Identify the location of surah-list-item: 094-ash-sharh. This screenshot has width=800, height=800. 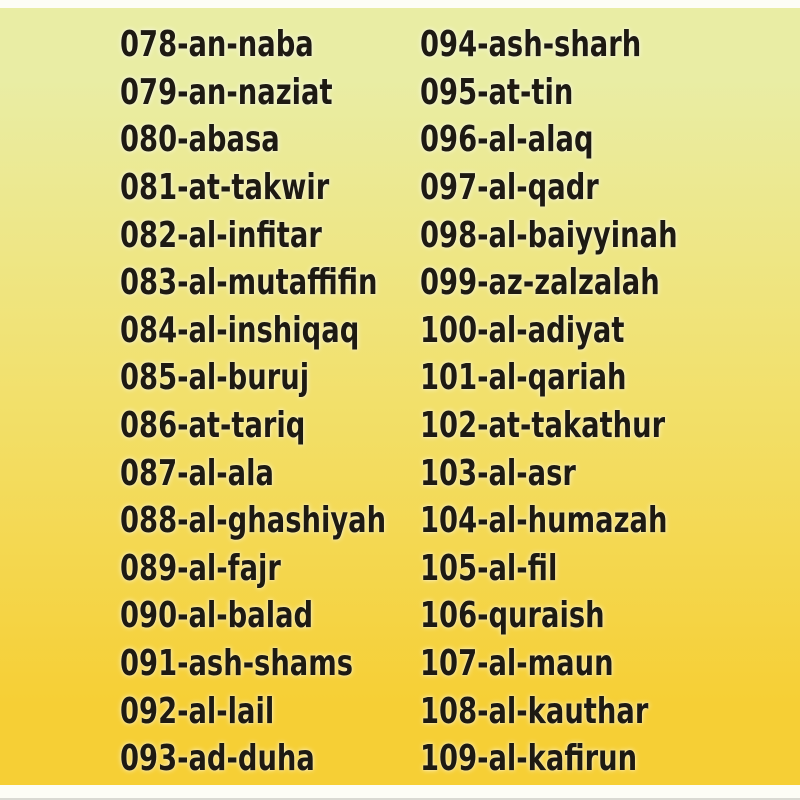
(531, 45).